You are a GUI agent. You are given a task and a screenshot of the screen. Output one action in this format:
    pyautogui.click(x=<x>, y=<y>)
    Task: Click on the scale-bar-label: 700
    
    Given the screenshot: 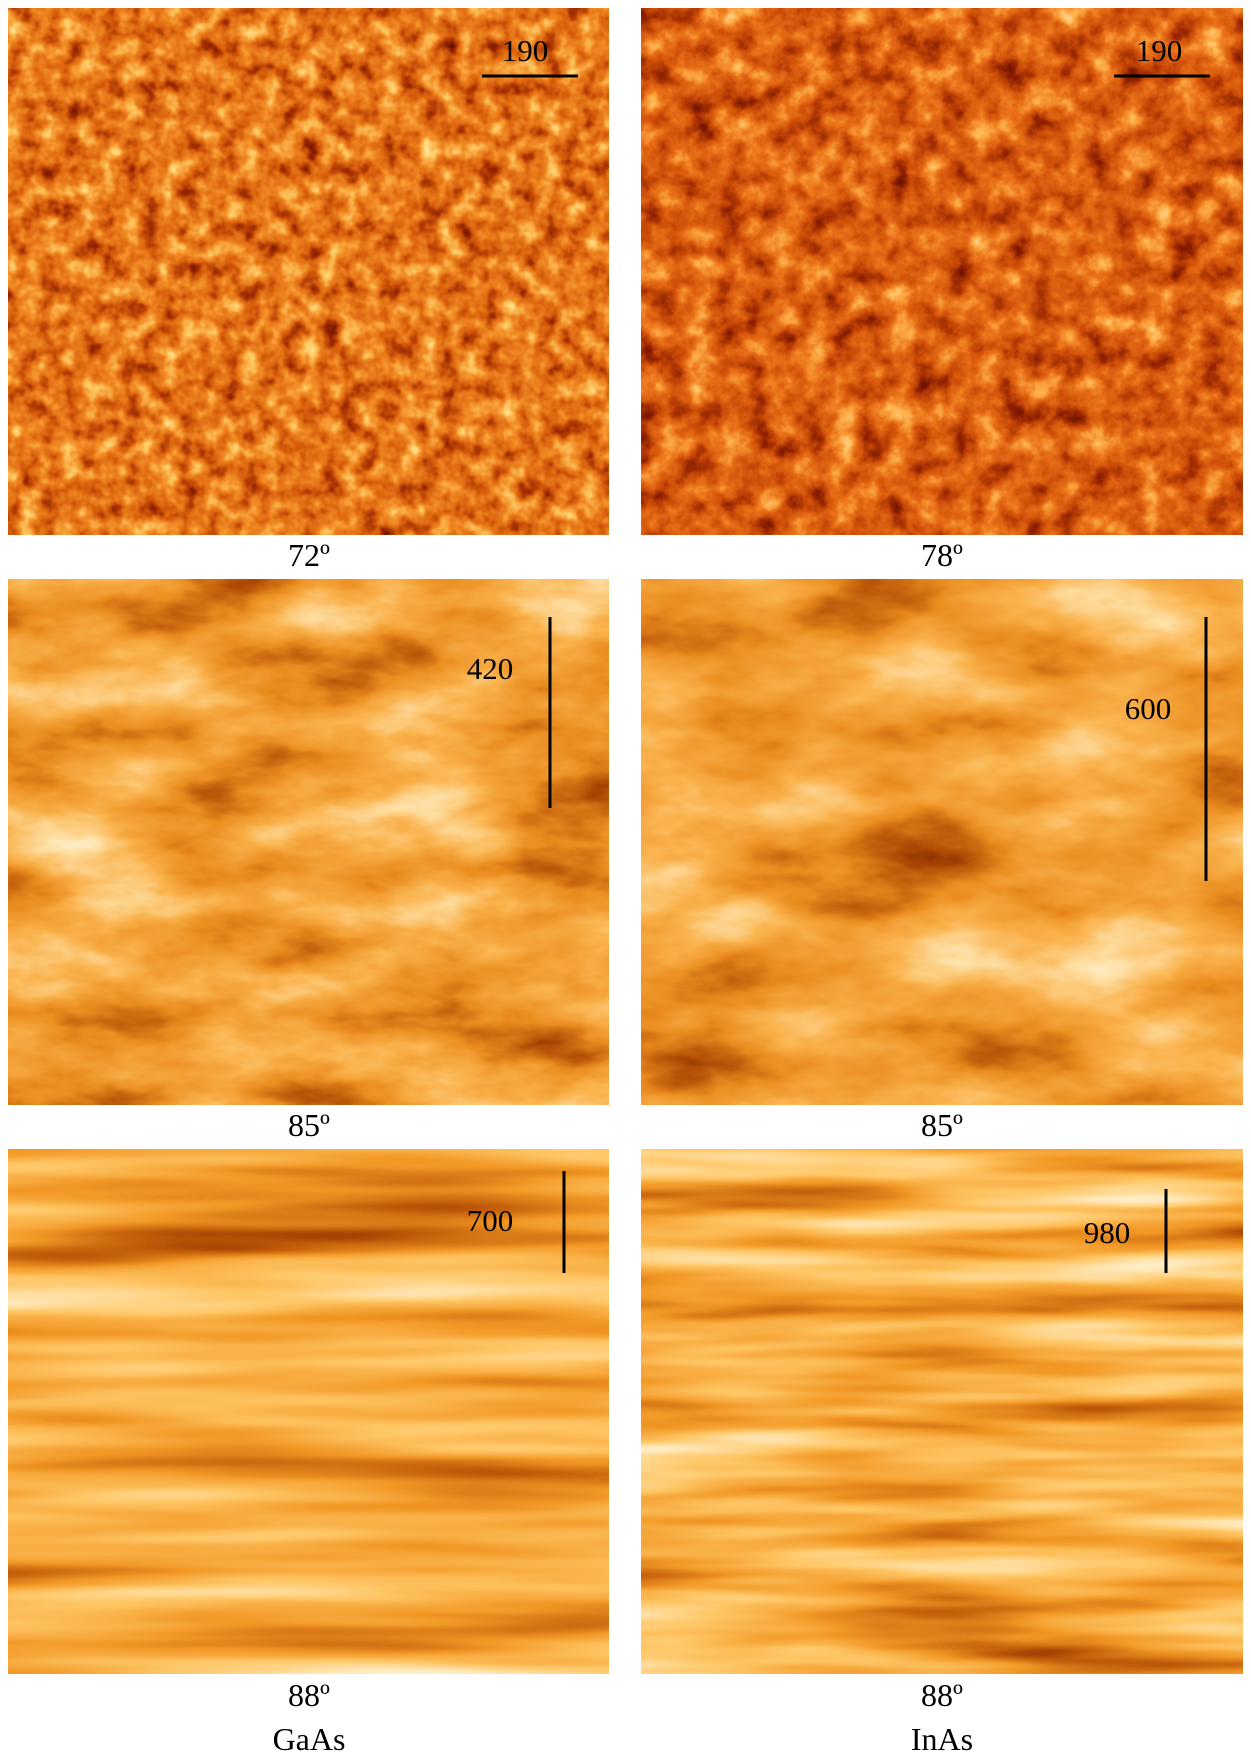 What is the action you would take?
    pyautogui.click(x=490, y=1220)
    